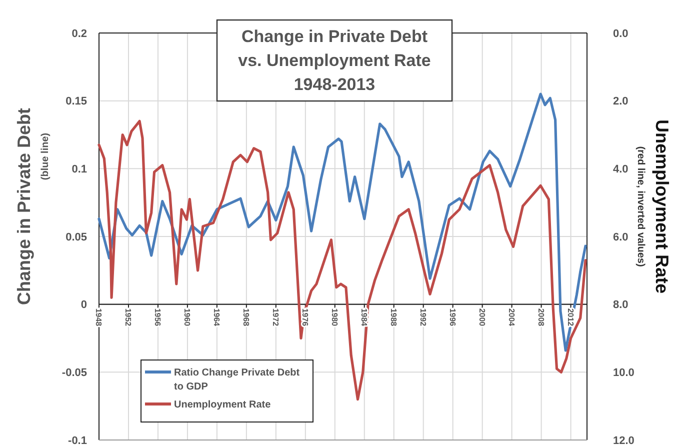 The image size is (676, 446). Describe the element at coordinates (364, 317) in the screenshot. I see `x-tick-label: 1984` at that location.